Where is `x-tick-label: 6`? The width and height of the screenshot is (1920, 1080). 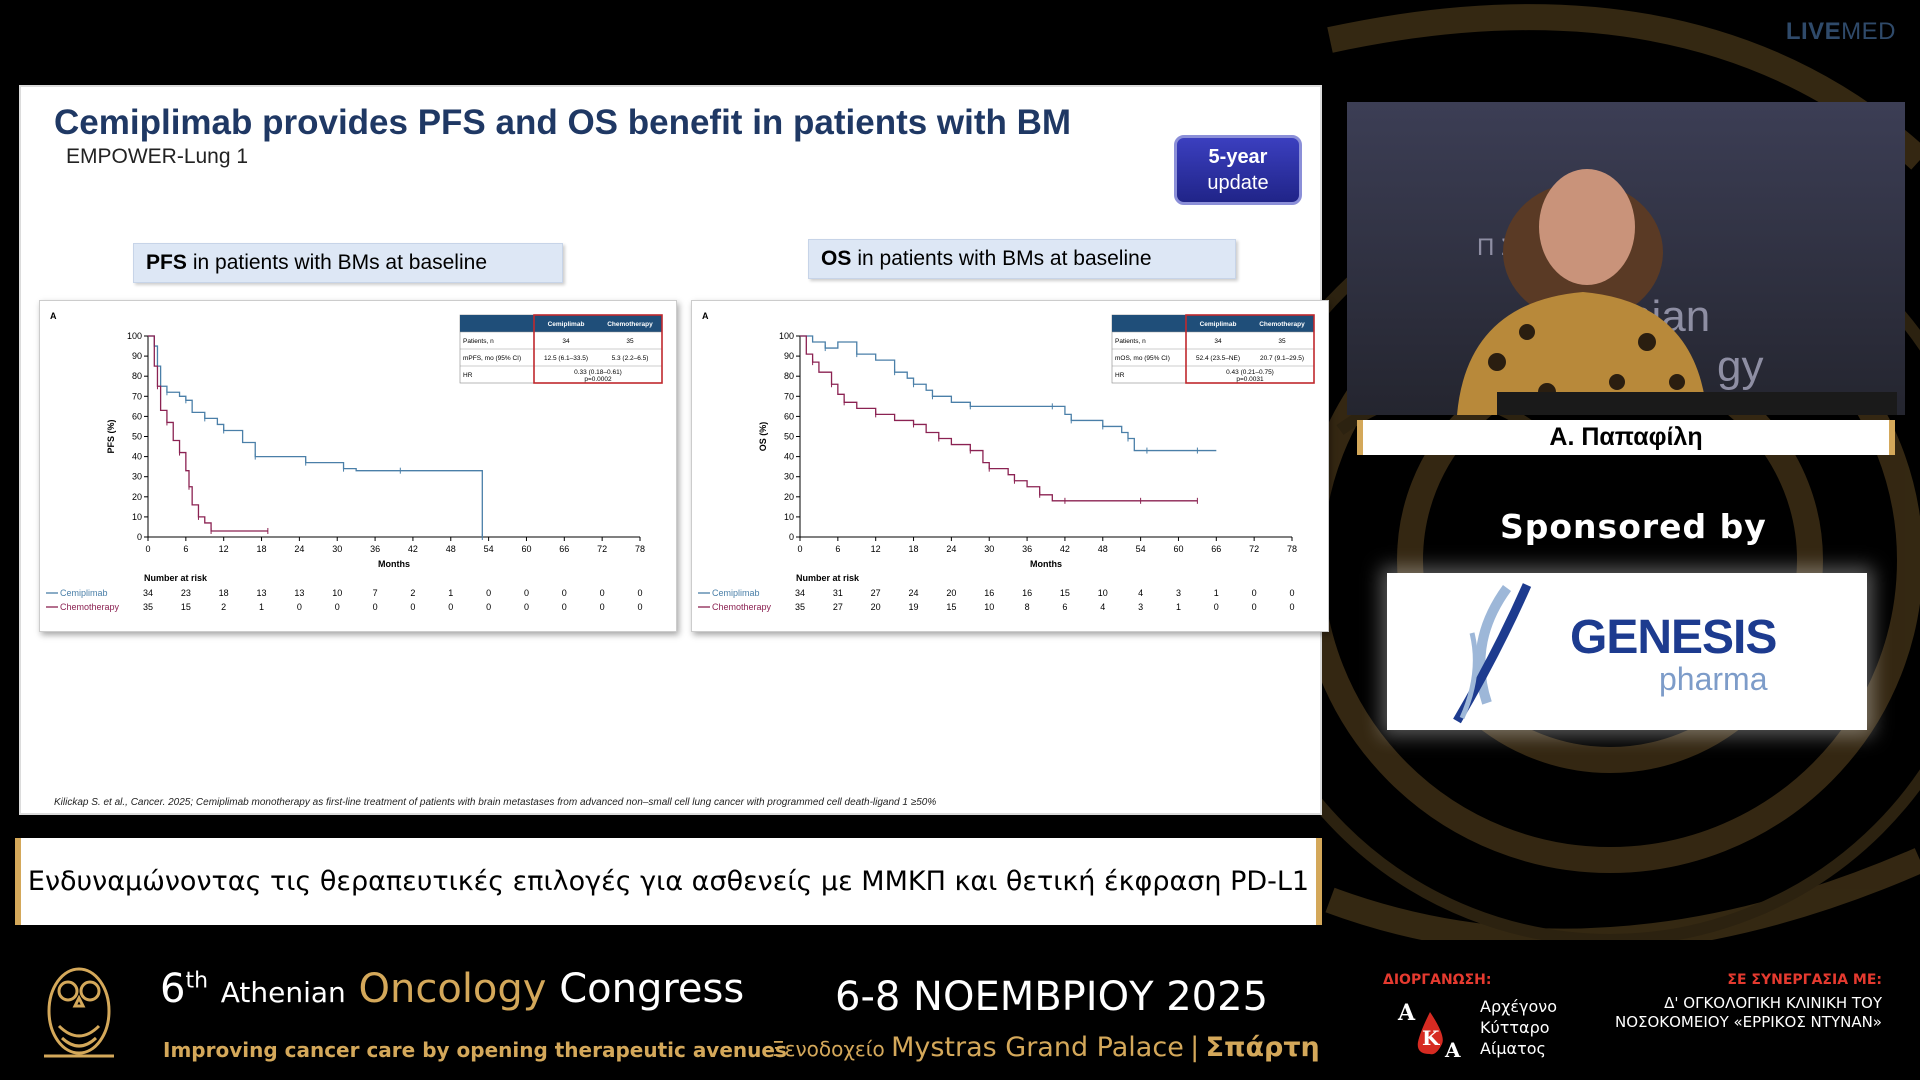
x-tick-label: 6 is located at coordinates (837, 549).